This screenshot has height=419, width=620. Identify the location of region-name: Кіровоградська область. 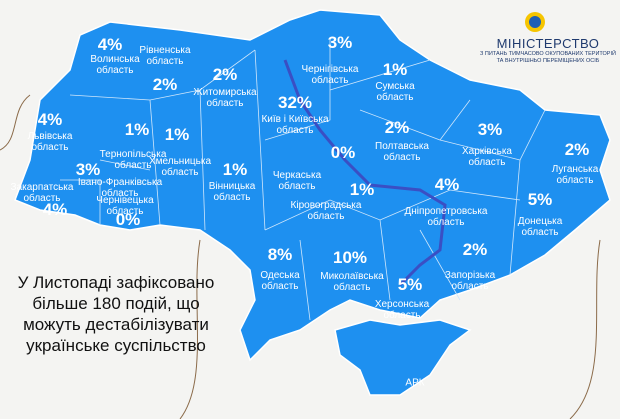
(326, 211).